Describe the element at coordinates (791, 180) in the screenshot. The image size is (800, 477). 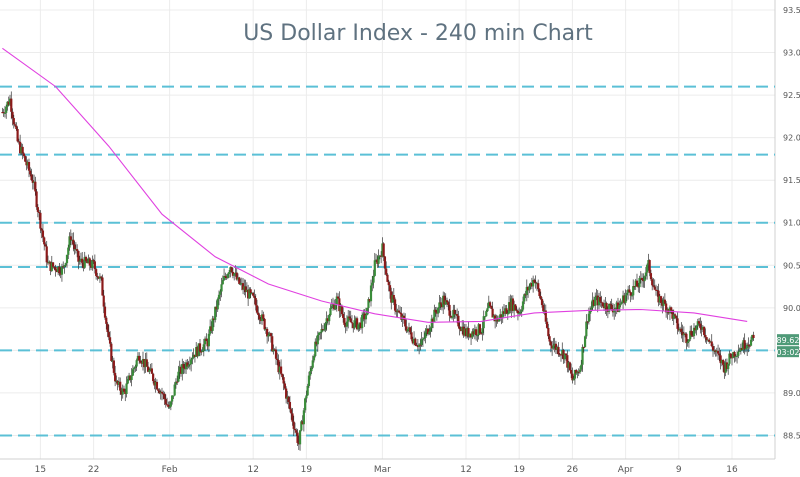
I see `y-tick-label: 91.50` at that location.